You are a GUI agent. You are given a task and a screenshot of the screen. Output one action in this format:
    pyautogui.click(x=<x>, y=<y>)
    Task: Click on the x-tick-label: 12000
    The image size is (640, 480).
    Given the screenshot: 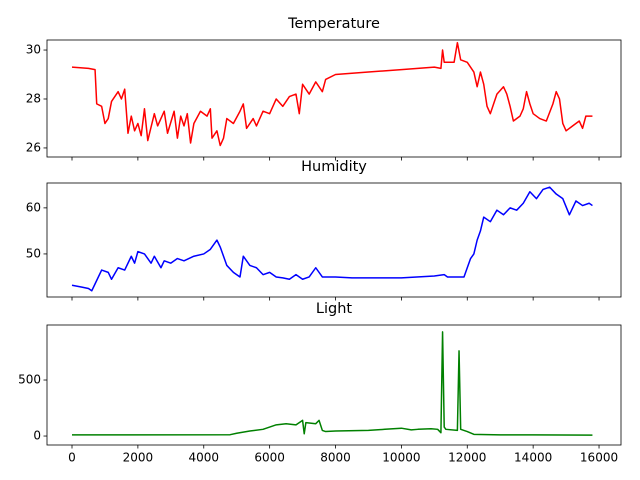 What is the action you would take?
    pyautogui.click(x=467, y=458)
    